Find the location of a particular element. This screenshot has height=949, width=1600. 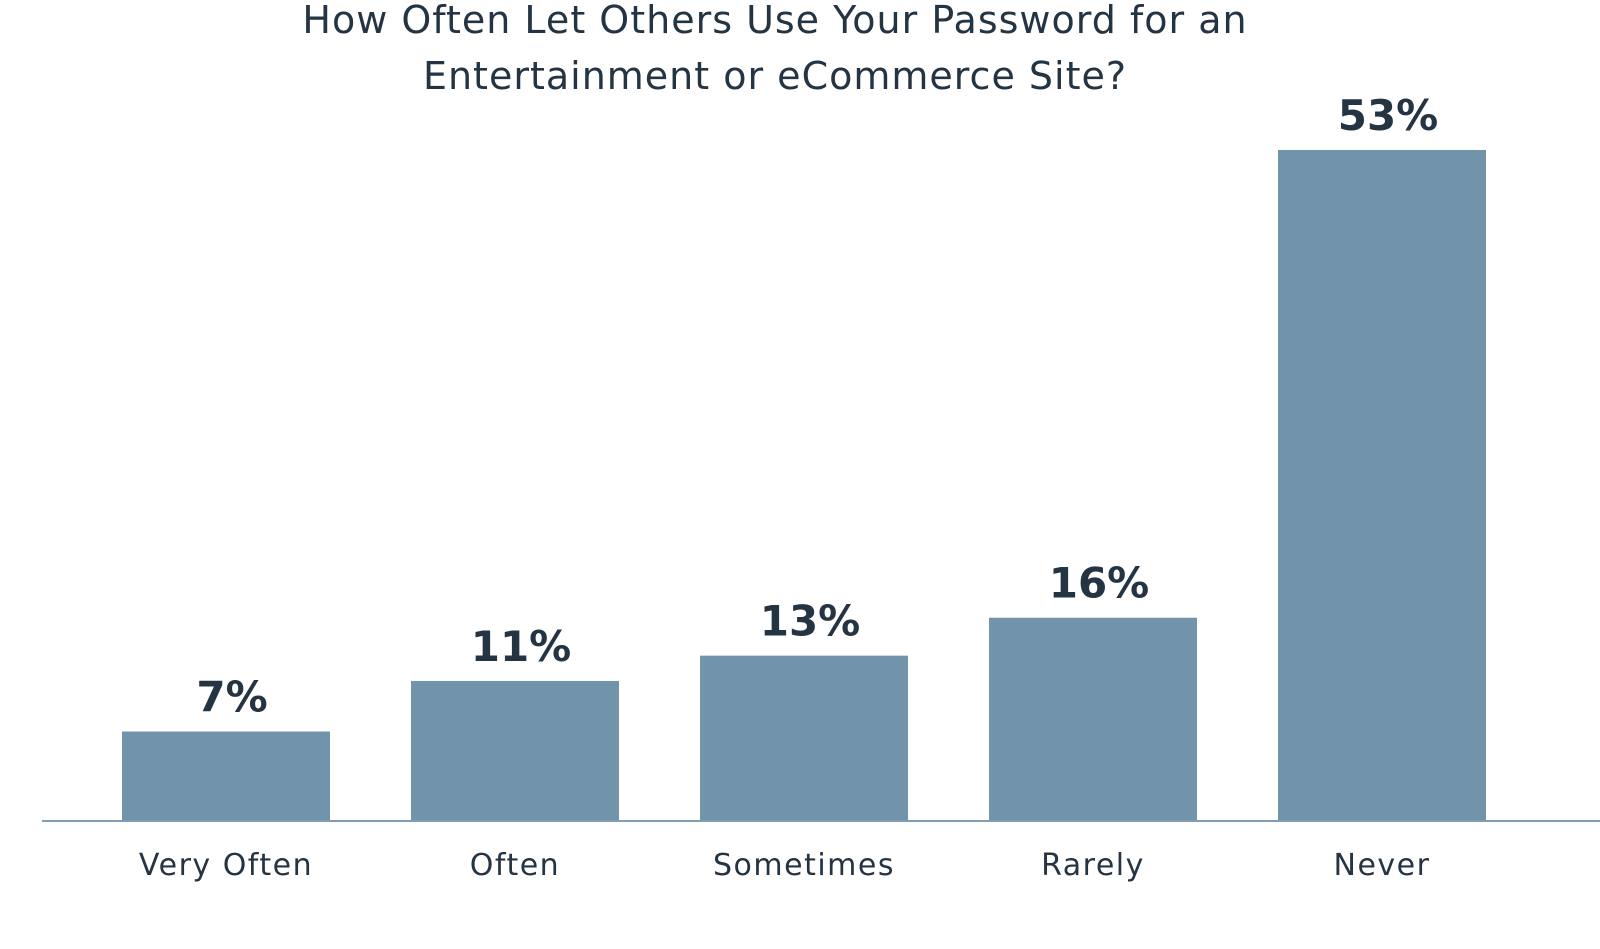

bar-very-often is located at coordinates (226, 775).